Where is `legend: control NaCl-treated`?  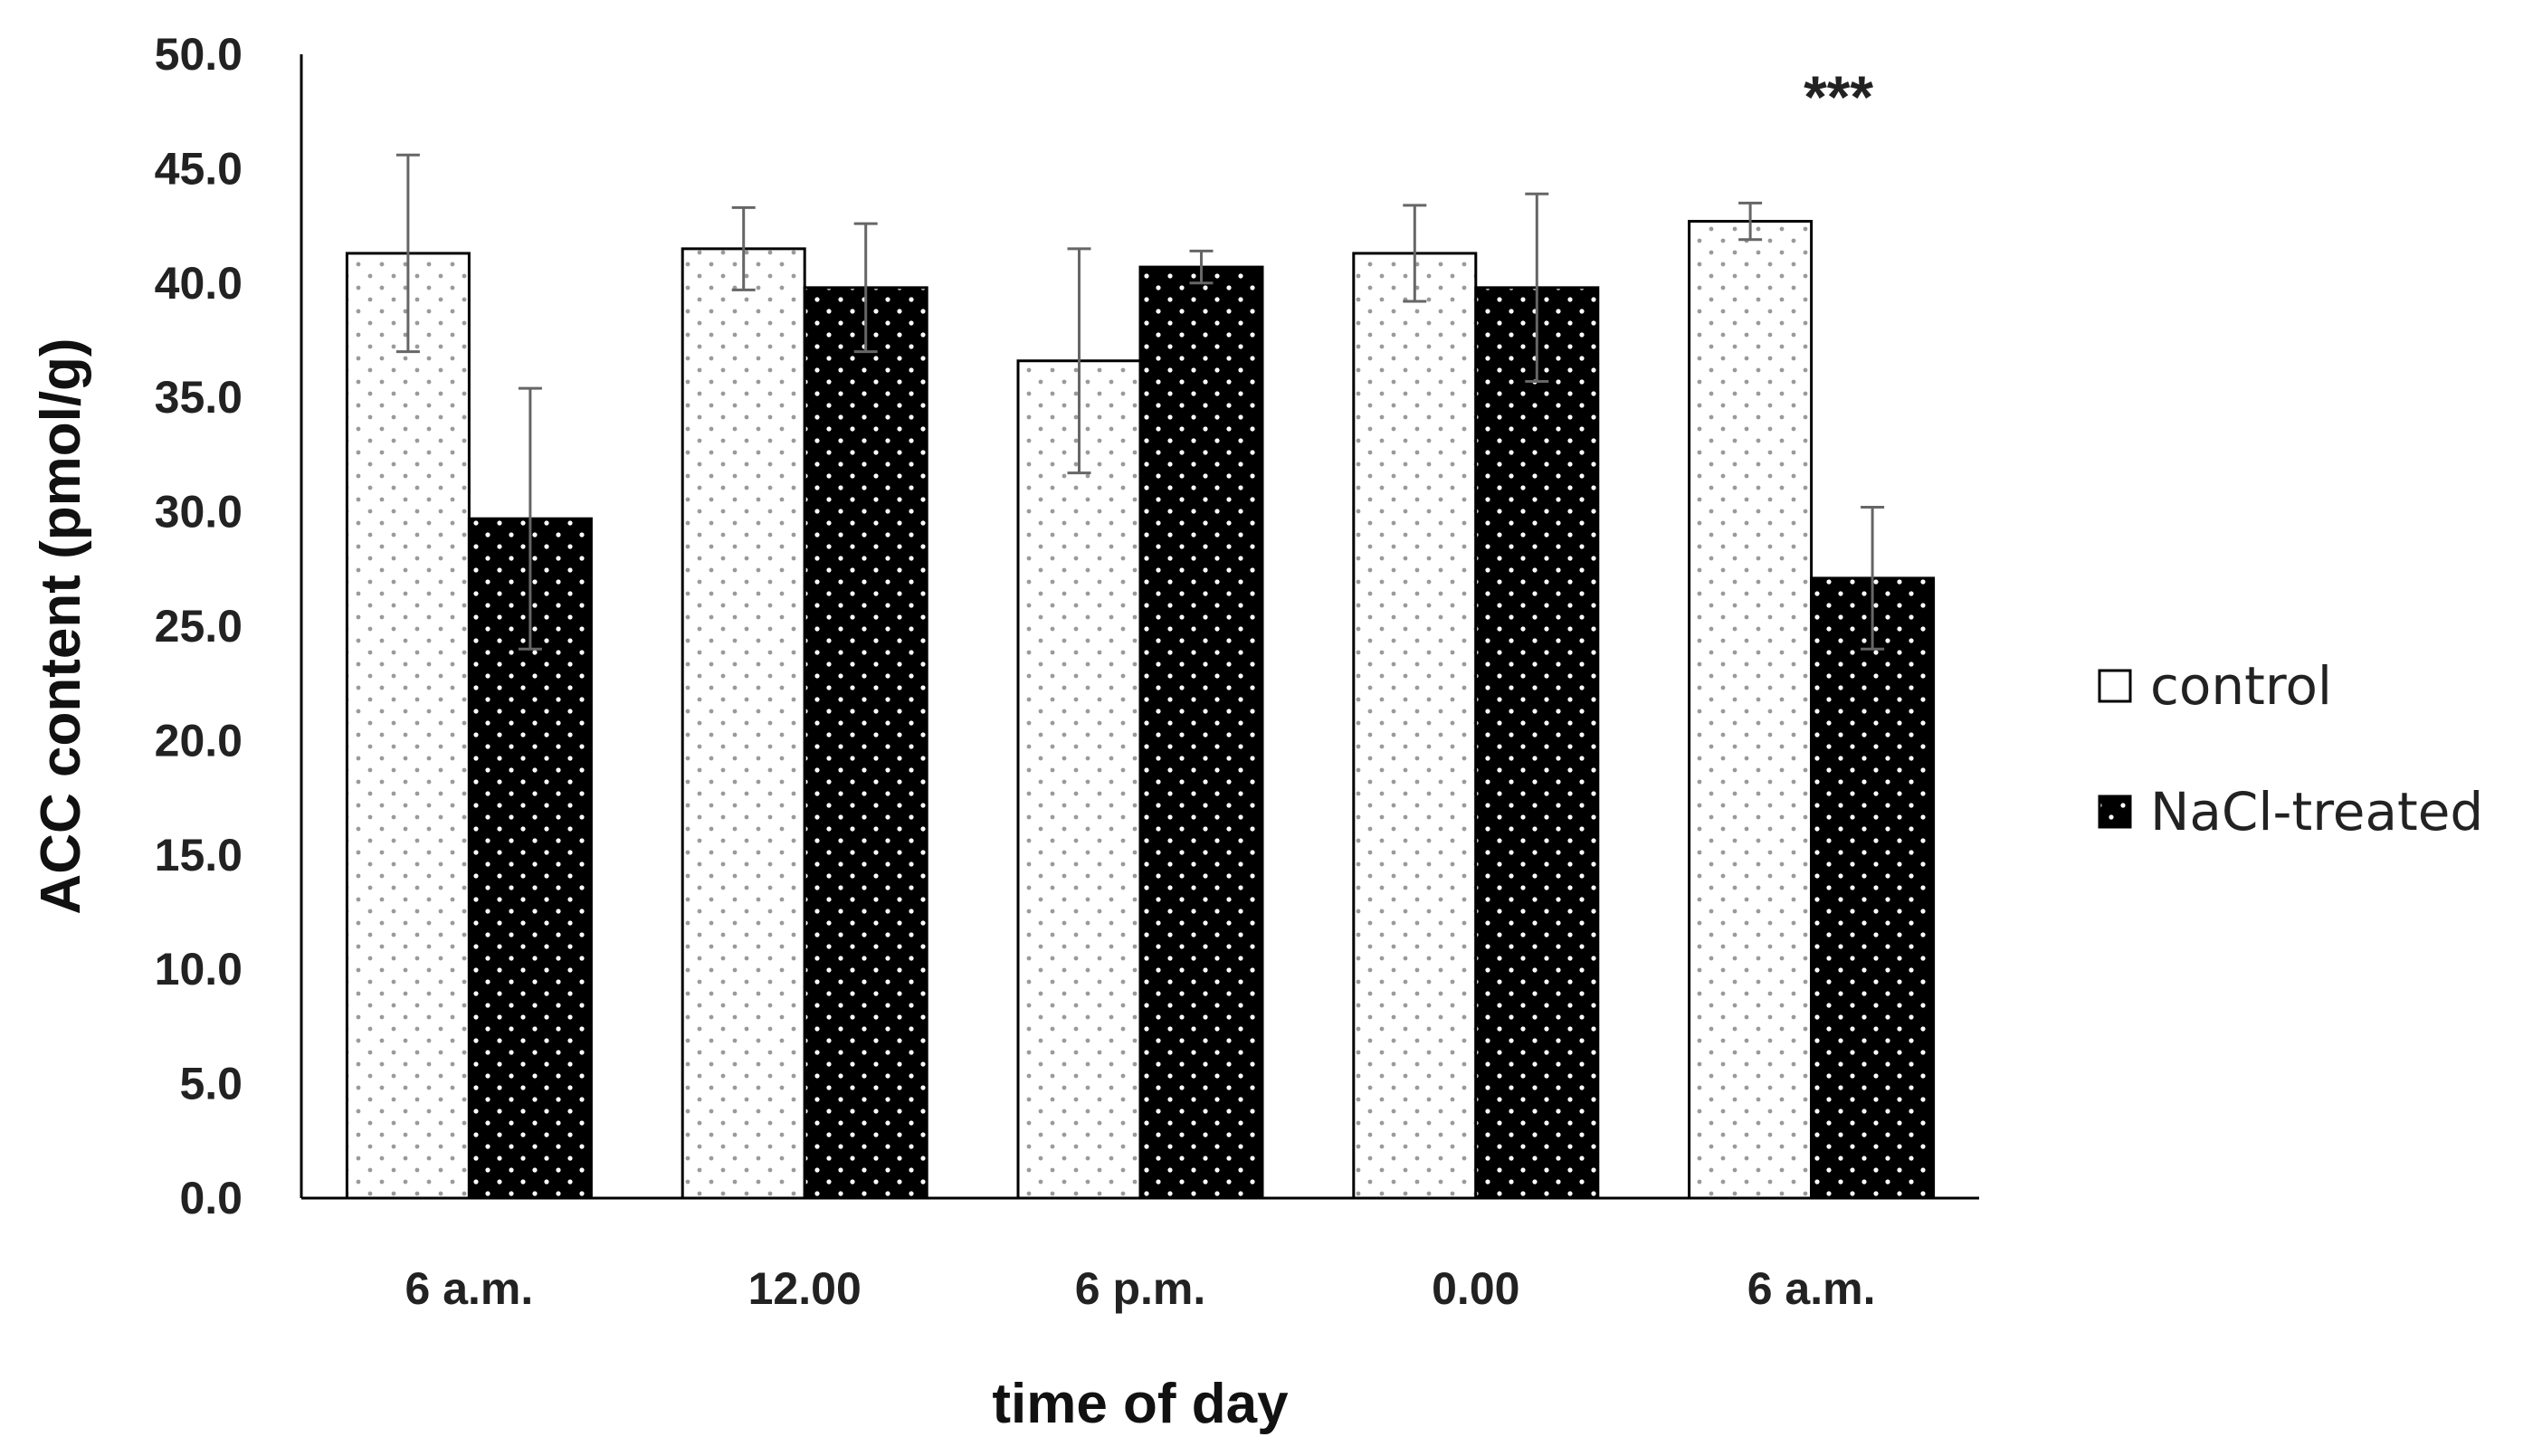 legend: control NaCl-treated is located at coordinates (2290, 749).